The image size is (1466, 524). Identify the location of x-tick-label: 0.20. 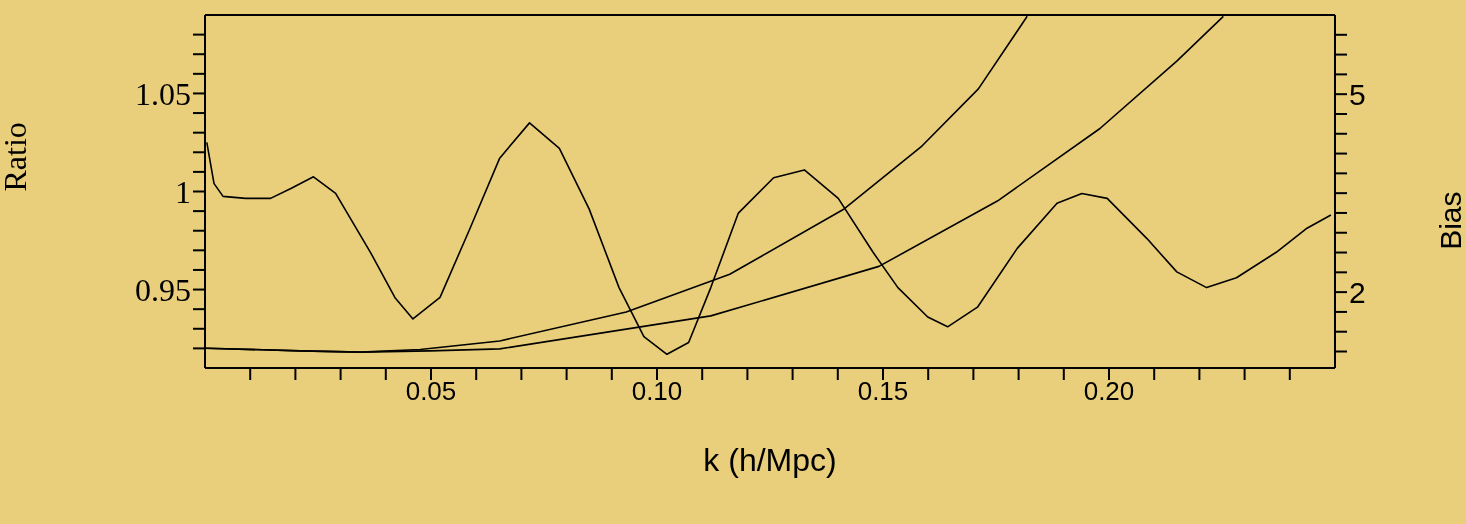
(1109, 391).